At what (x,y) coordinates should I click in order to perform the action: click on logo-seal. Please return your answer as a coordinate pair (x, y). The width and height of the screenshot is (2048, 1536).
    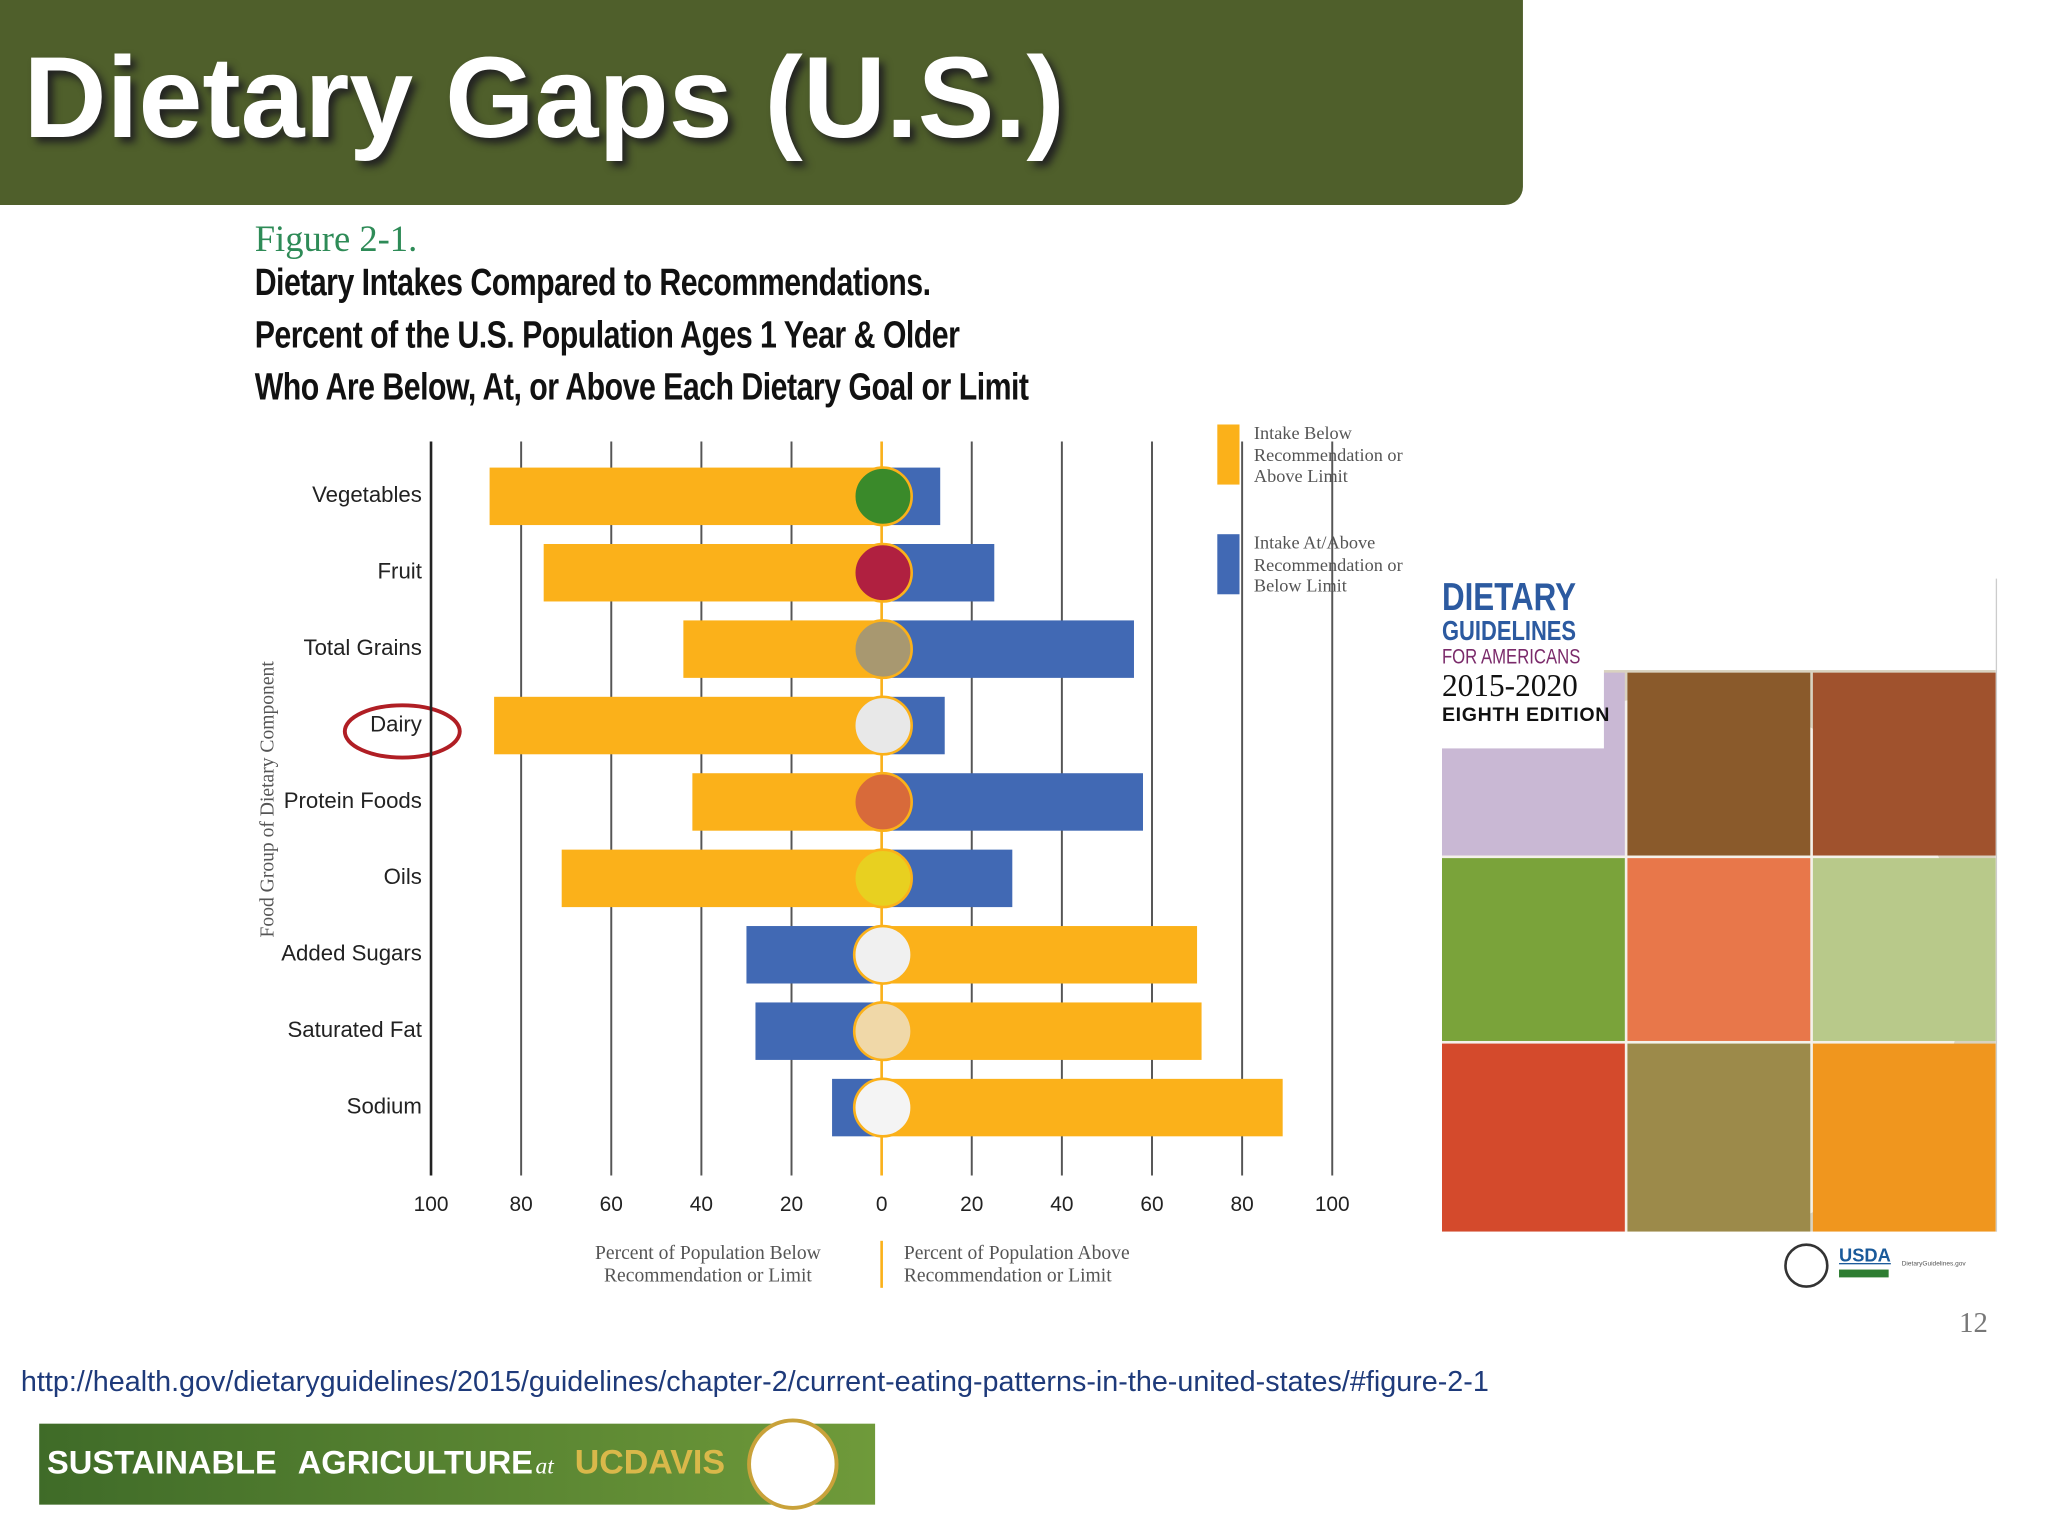
    Looking at the image, I should click on (793, 1464).